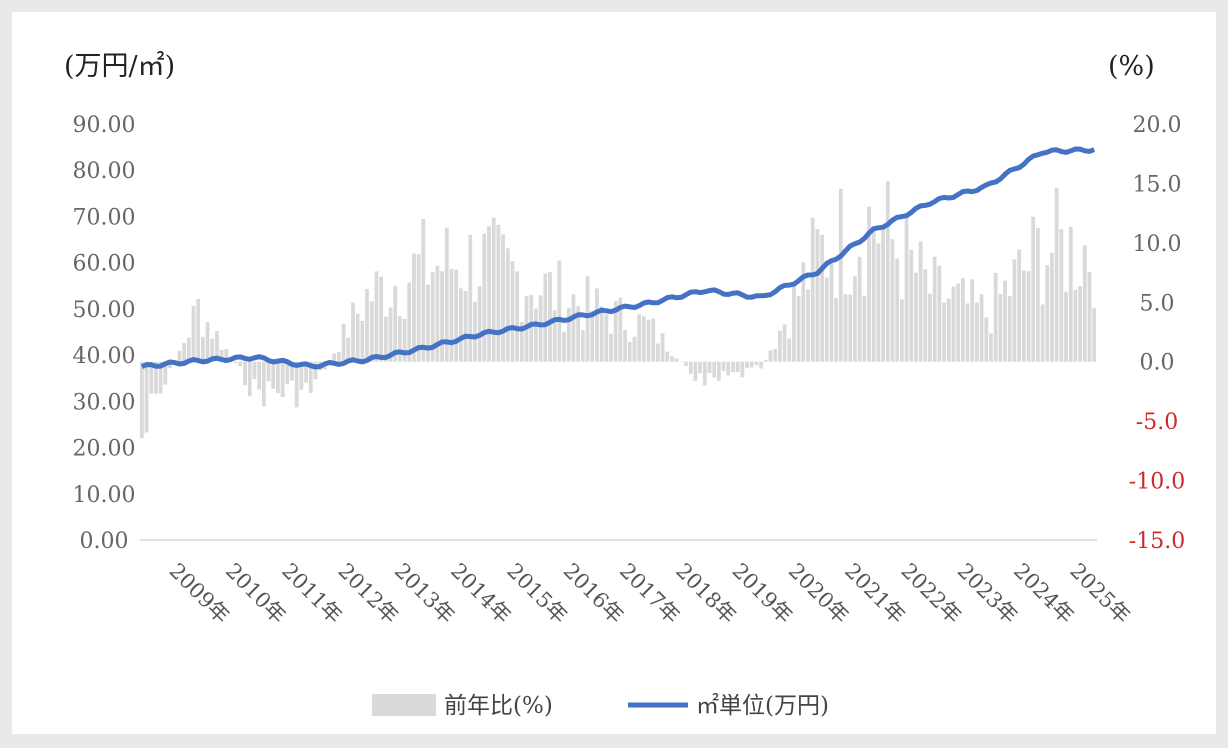 Image resolution: width=1228 pixels, height=748 pixels. Describe the element at coordinates (988, 594) in the screenshot. I see `x-tick-label: 2023年` at that location.